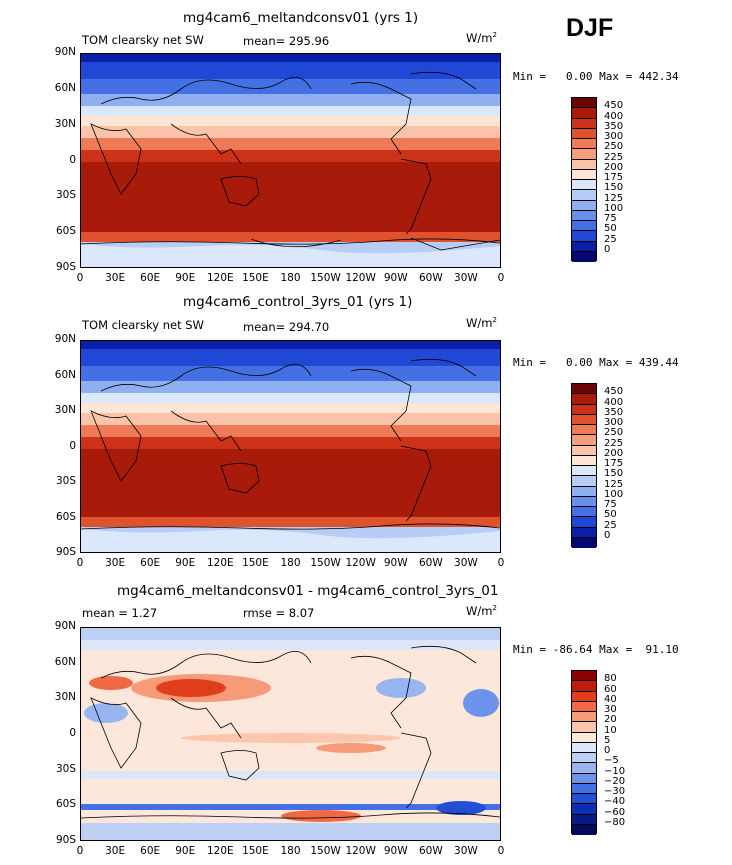 This screenshot has width=732, height=865. Describe the element at coordinates (286, 41) in the screenshot. I see `panel1-mean-label: mean= 295.96` at that location.